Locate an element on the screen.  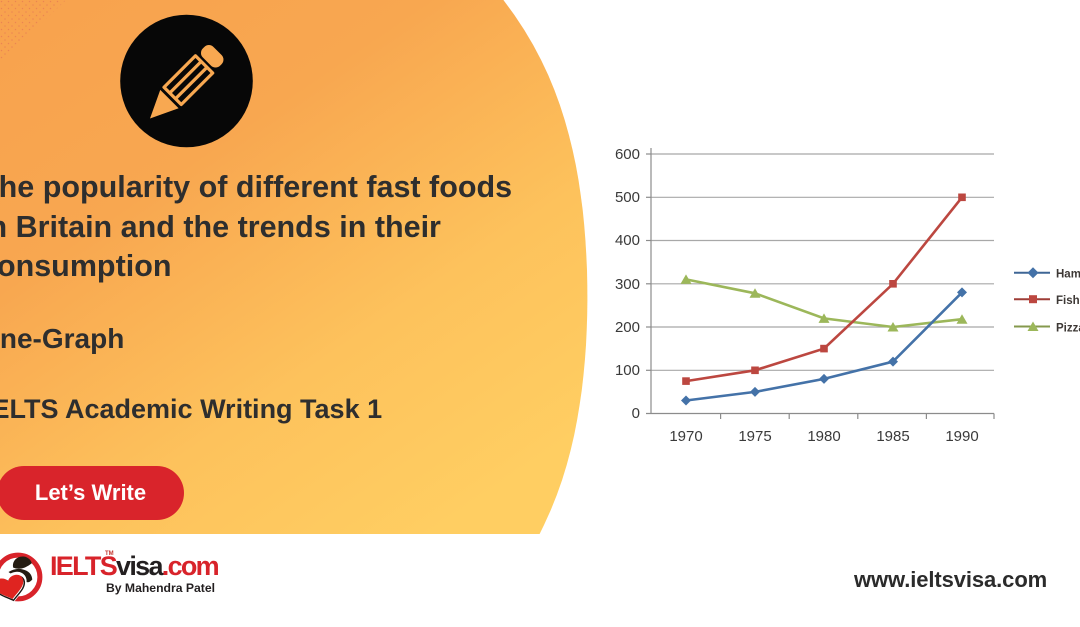
svg-text: Pizza is located at coordinates (1068, 329).